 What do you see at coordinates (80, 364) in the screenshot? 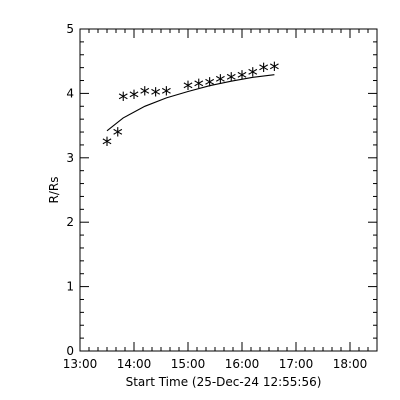
I see `x-tick-label: 13:00` at bounding box center [80, 364].